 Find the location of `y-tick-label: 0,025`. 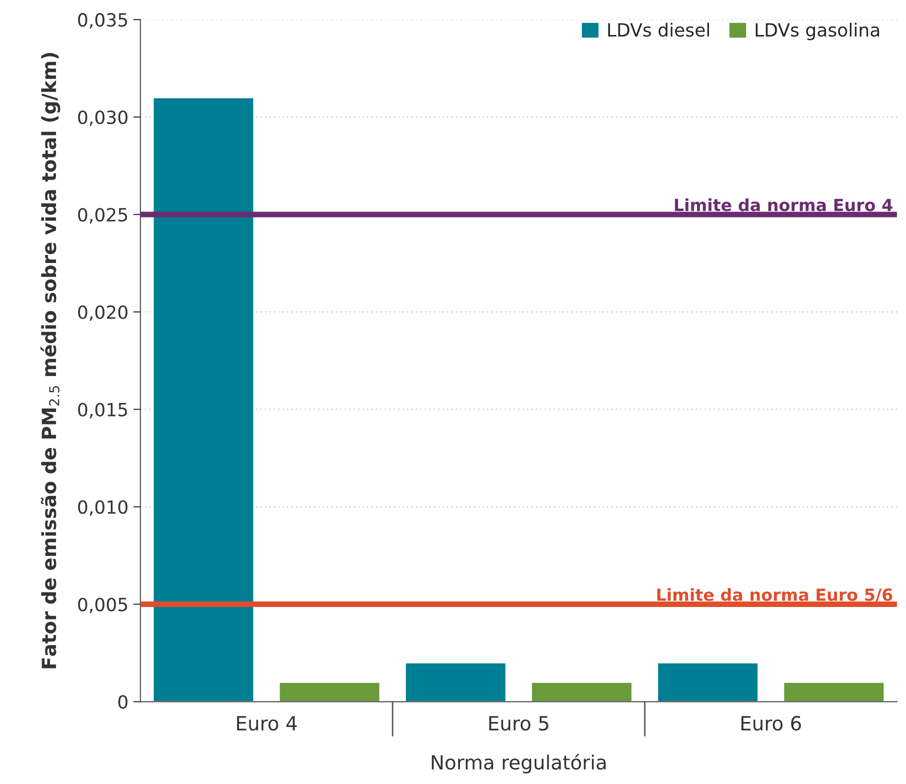

y-tick-label: 0,025 is located at coordinates (103, 216).